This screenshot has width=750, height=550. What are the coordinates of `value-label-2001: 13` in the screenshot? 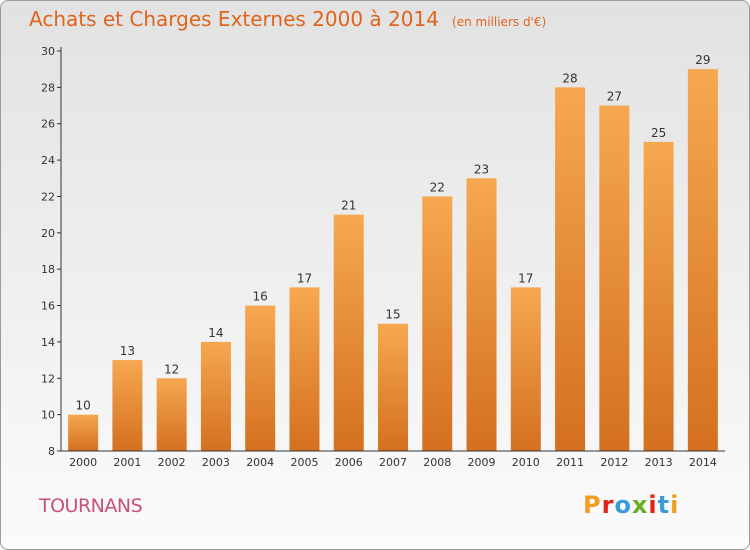 It's located at (127, 351).